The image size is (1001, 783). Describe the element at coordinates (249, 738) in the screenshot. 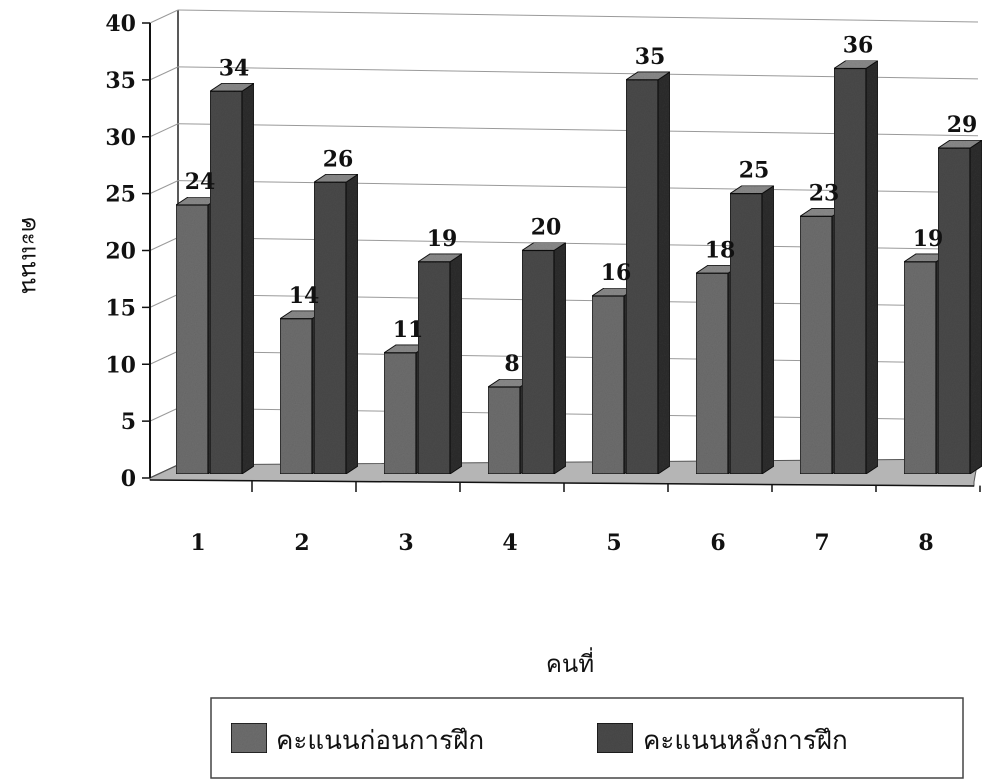

I see `legend-swatch-before` at that location.